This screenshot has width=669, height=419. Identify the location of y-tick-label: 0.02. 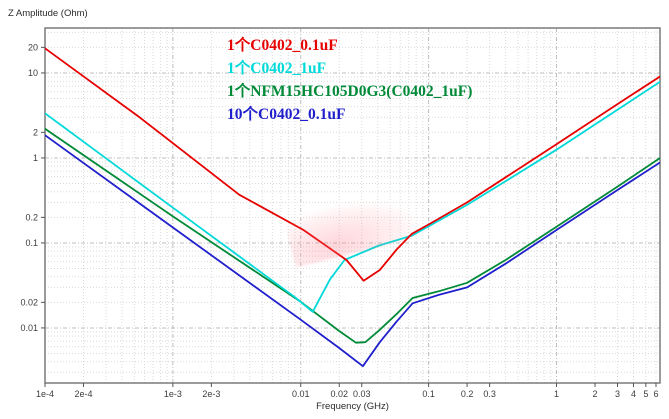
(29, 302).